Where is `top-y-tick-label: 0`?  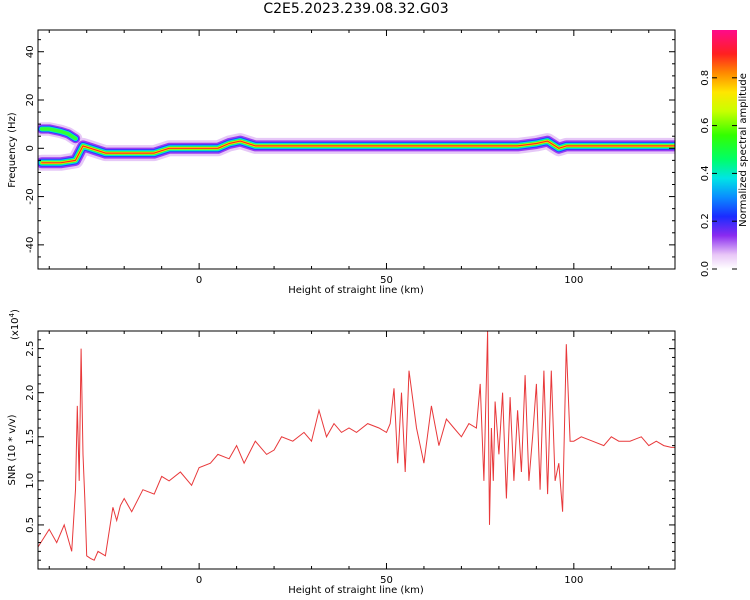 top-y-tick-label: 0 is located at coordinates (30, 148).